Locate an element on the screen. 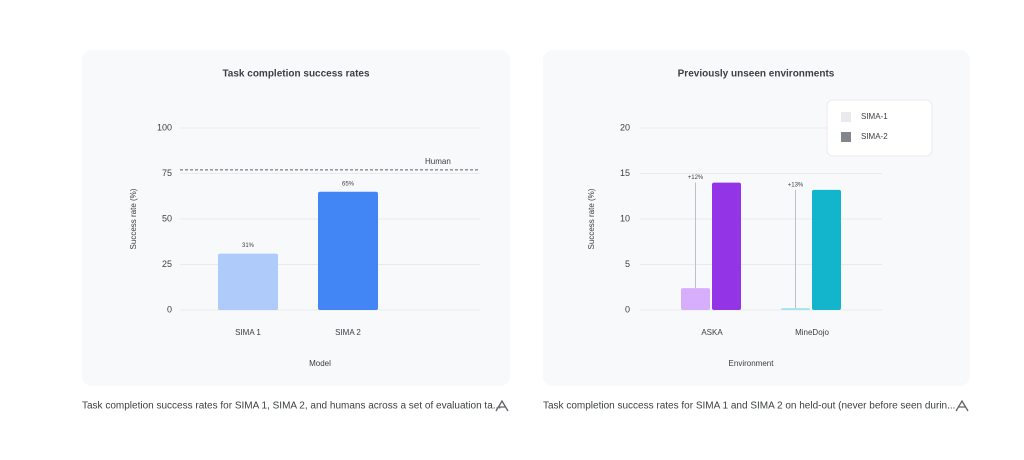 This screenshot has height=460, width=1024. value-label: 31% is located at coordinates (248, 246).